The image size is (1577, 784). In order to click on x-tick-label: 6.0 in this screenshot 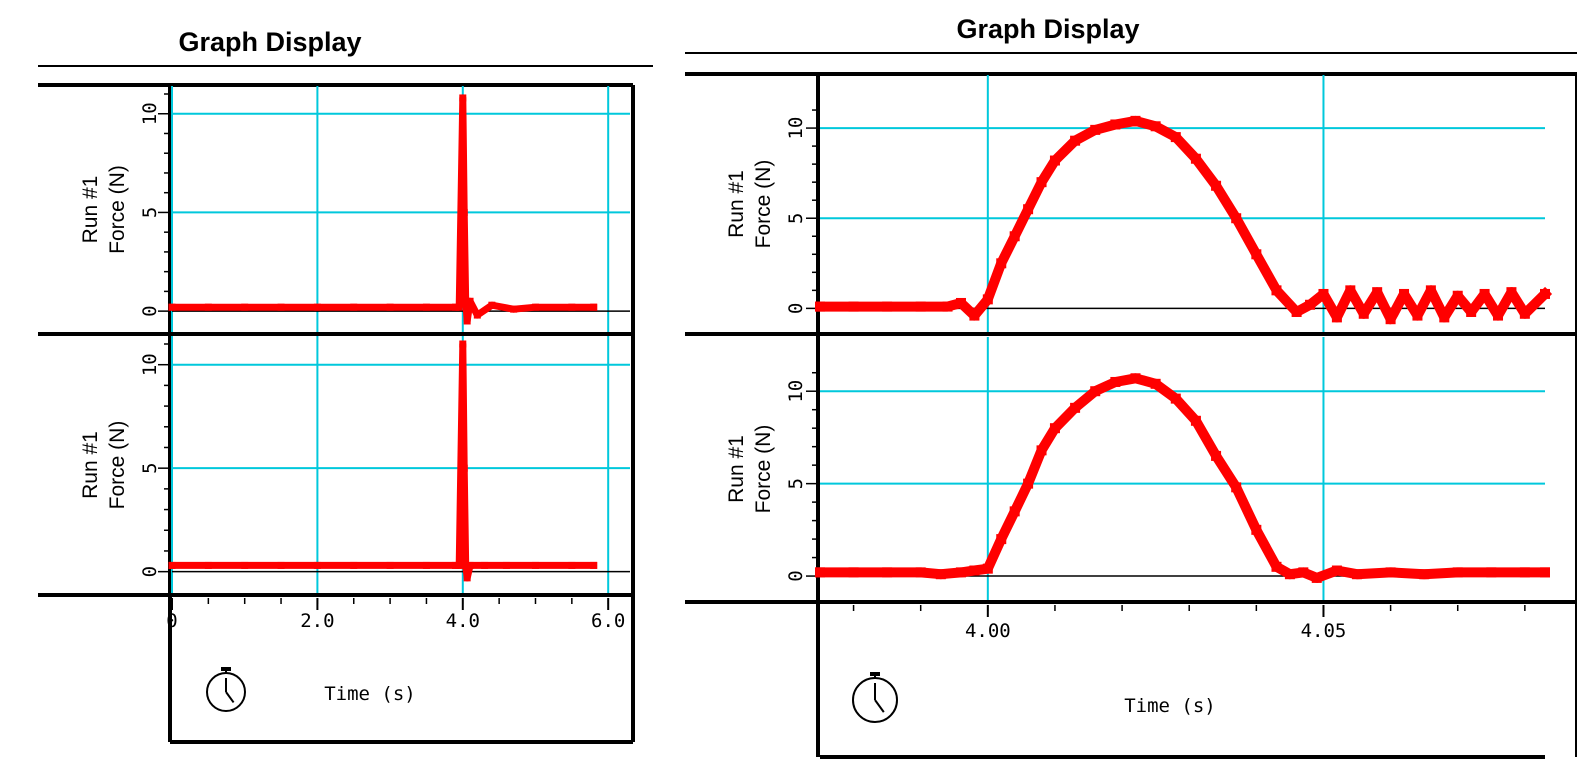, I will do `click(608, 621)`.